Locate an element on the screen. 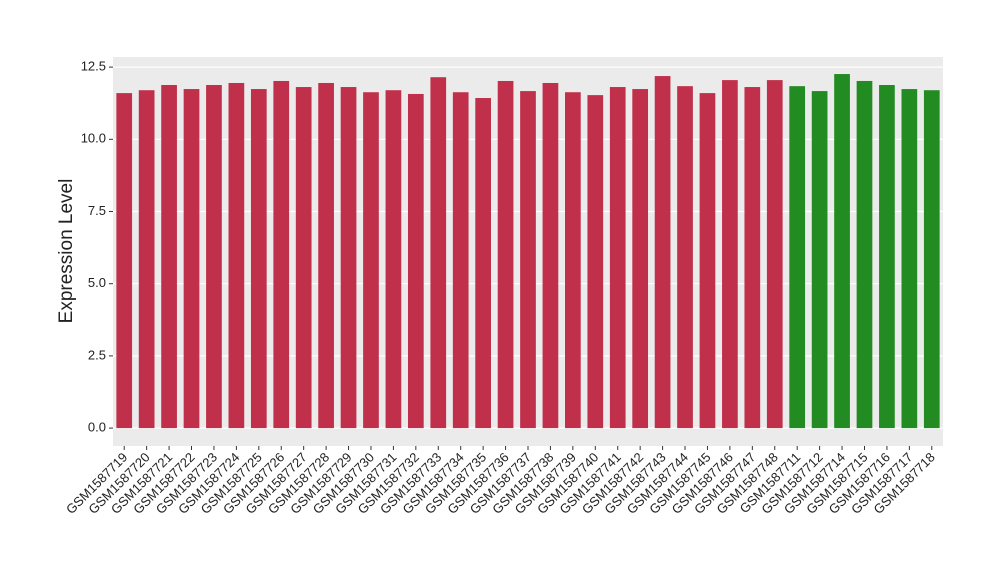 This screenshot has height=580, width=1000. y-tick-label: 2.5 is located at coordinates (97, 354).